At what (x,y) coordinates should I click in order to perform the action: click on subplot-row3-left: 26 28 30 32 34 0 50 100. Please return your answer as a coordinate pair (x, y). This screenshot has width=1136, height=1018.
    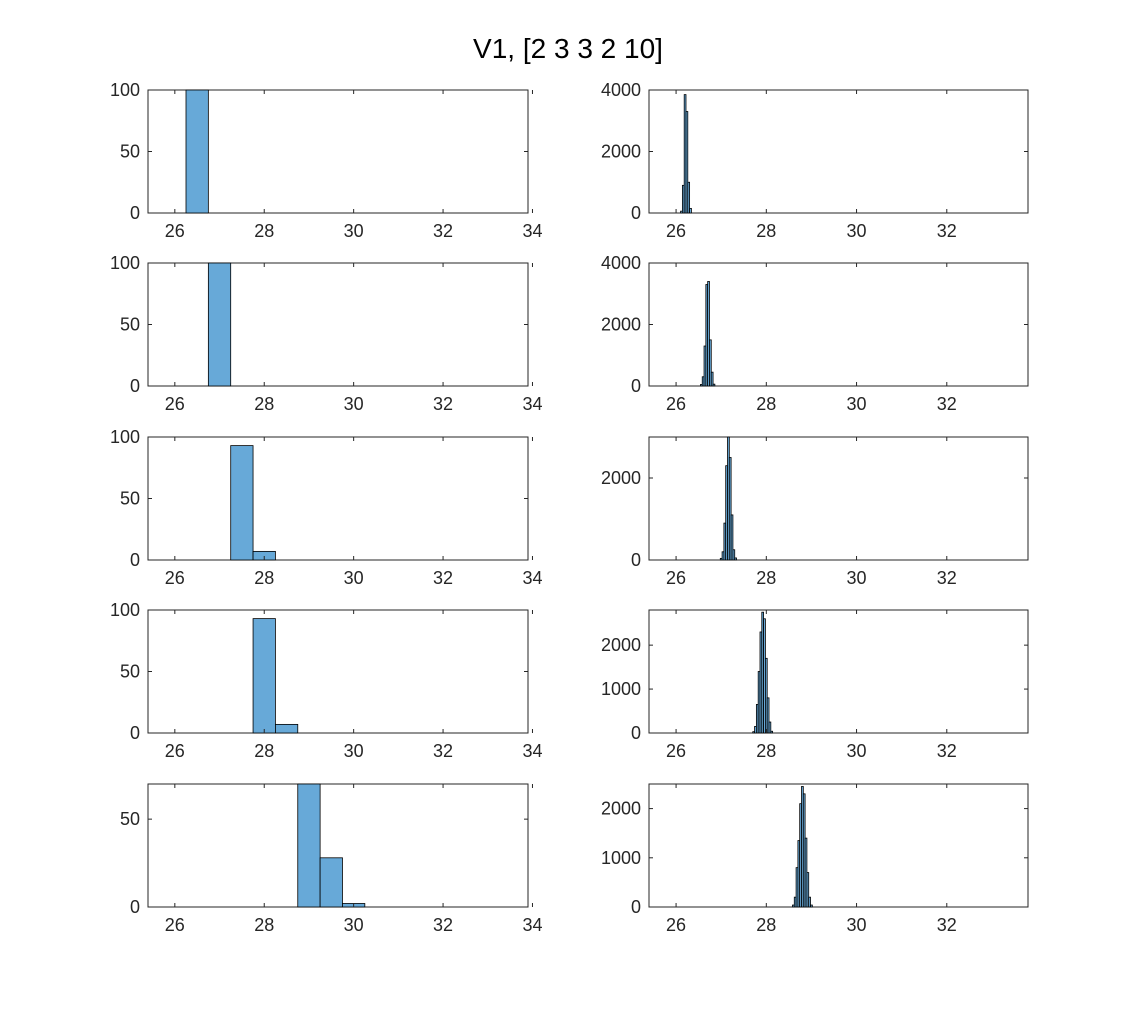
    Looking at the image, I should click on (326, 507).